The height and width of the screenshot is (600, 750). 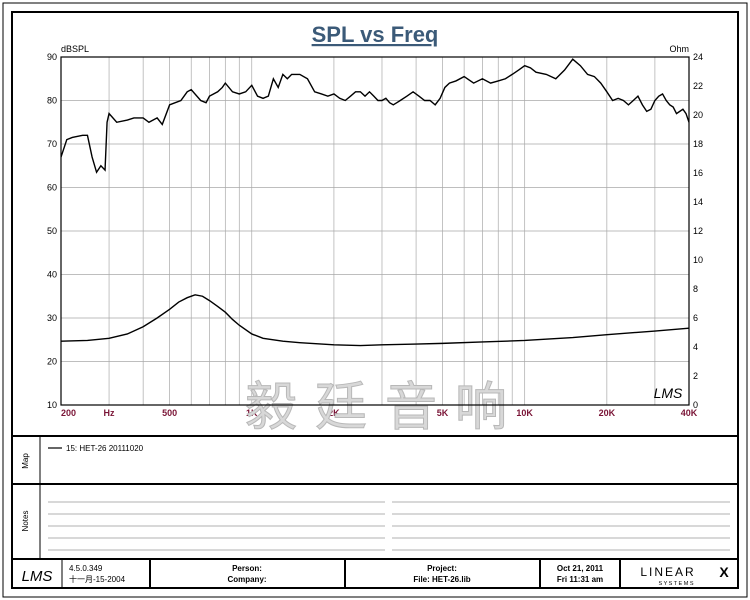 What do you see at coordinates (169, 413) in the screenshot?
I see `x-tick-label: 500` at bounding box center [169, 413].